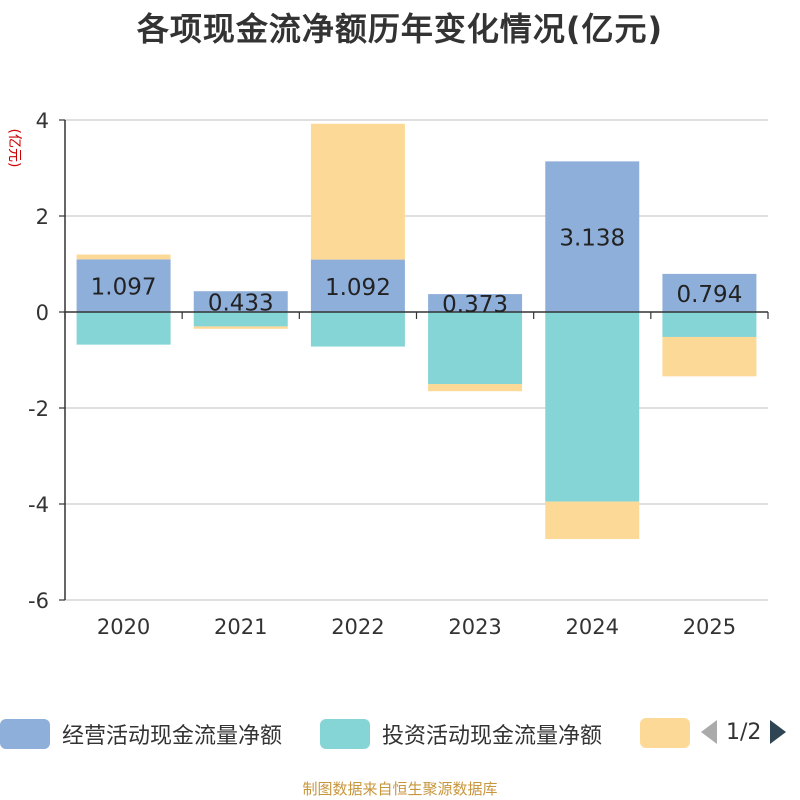 This screenshot has height=800, width=800. I want to click on x-tick-label-2022: 2022, so click(357, 627).